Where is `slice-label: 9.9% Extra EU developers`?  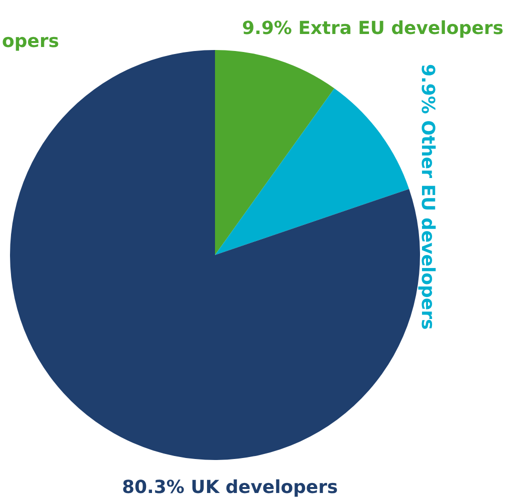 slice-label: 9.9% Extra EU developers is located at coordinates (373, 28).